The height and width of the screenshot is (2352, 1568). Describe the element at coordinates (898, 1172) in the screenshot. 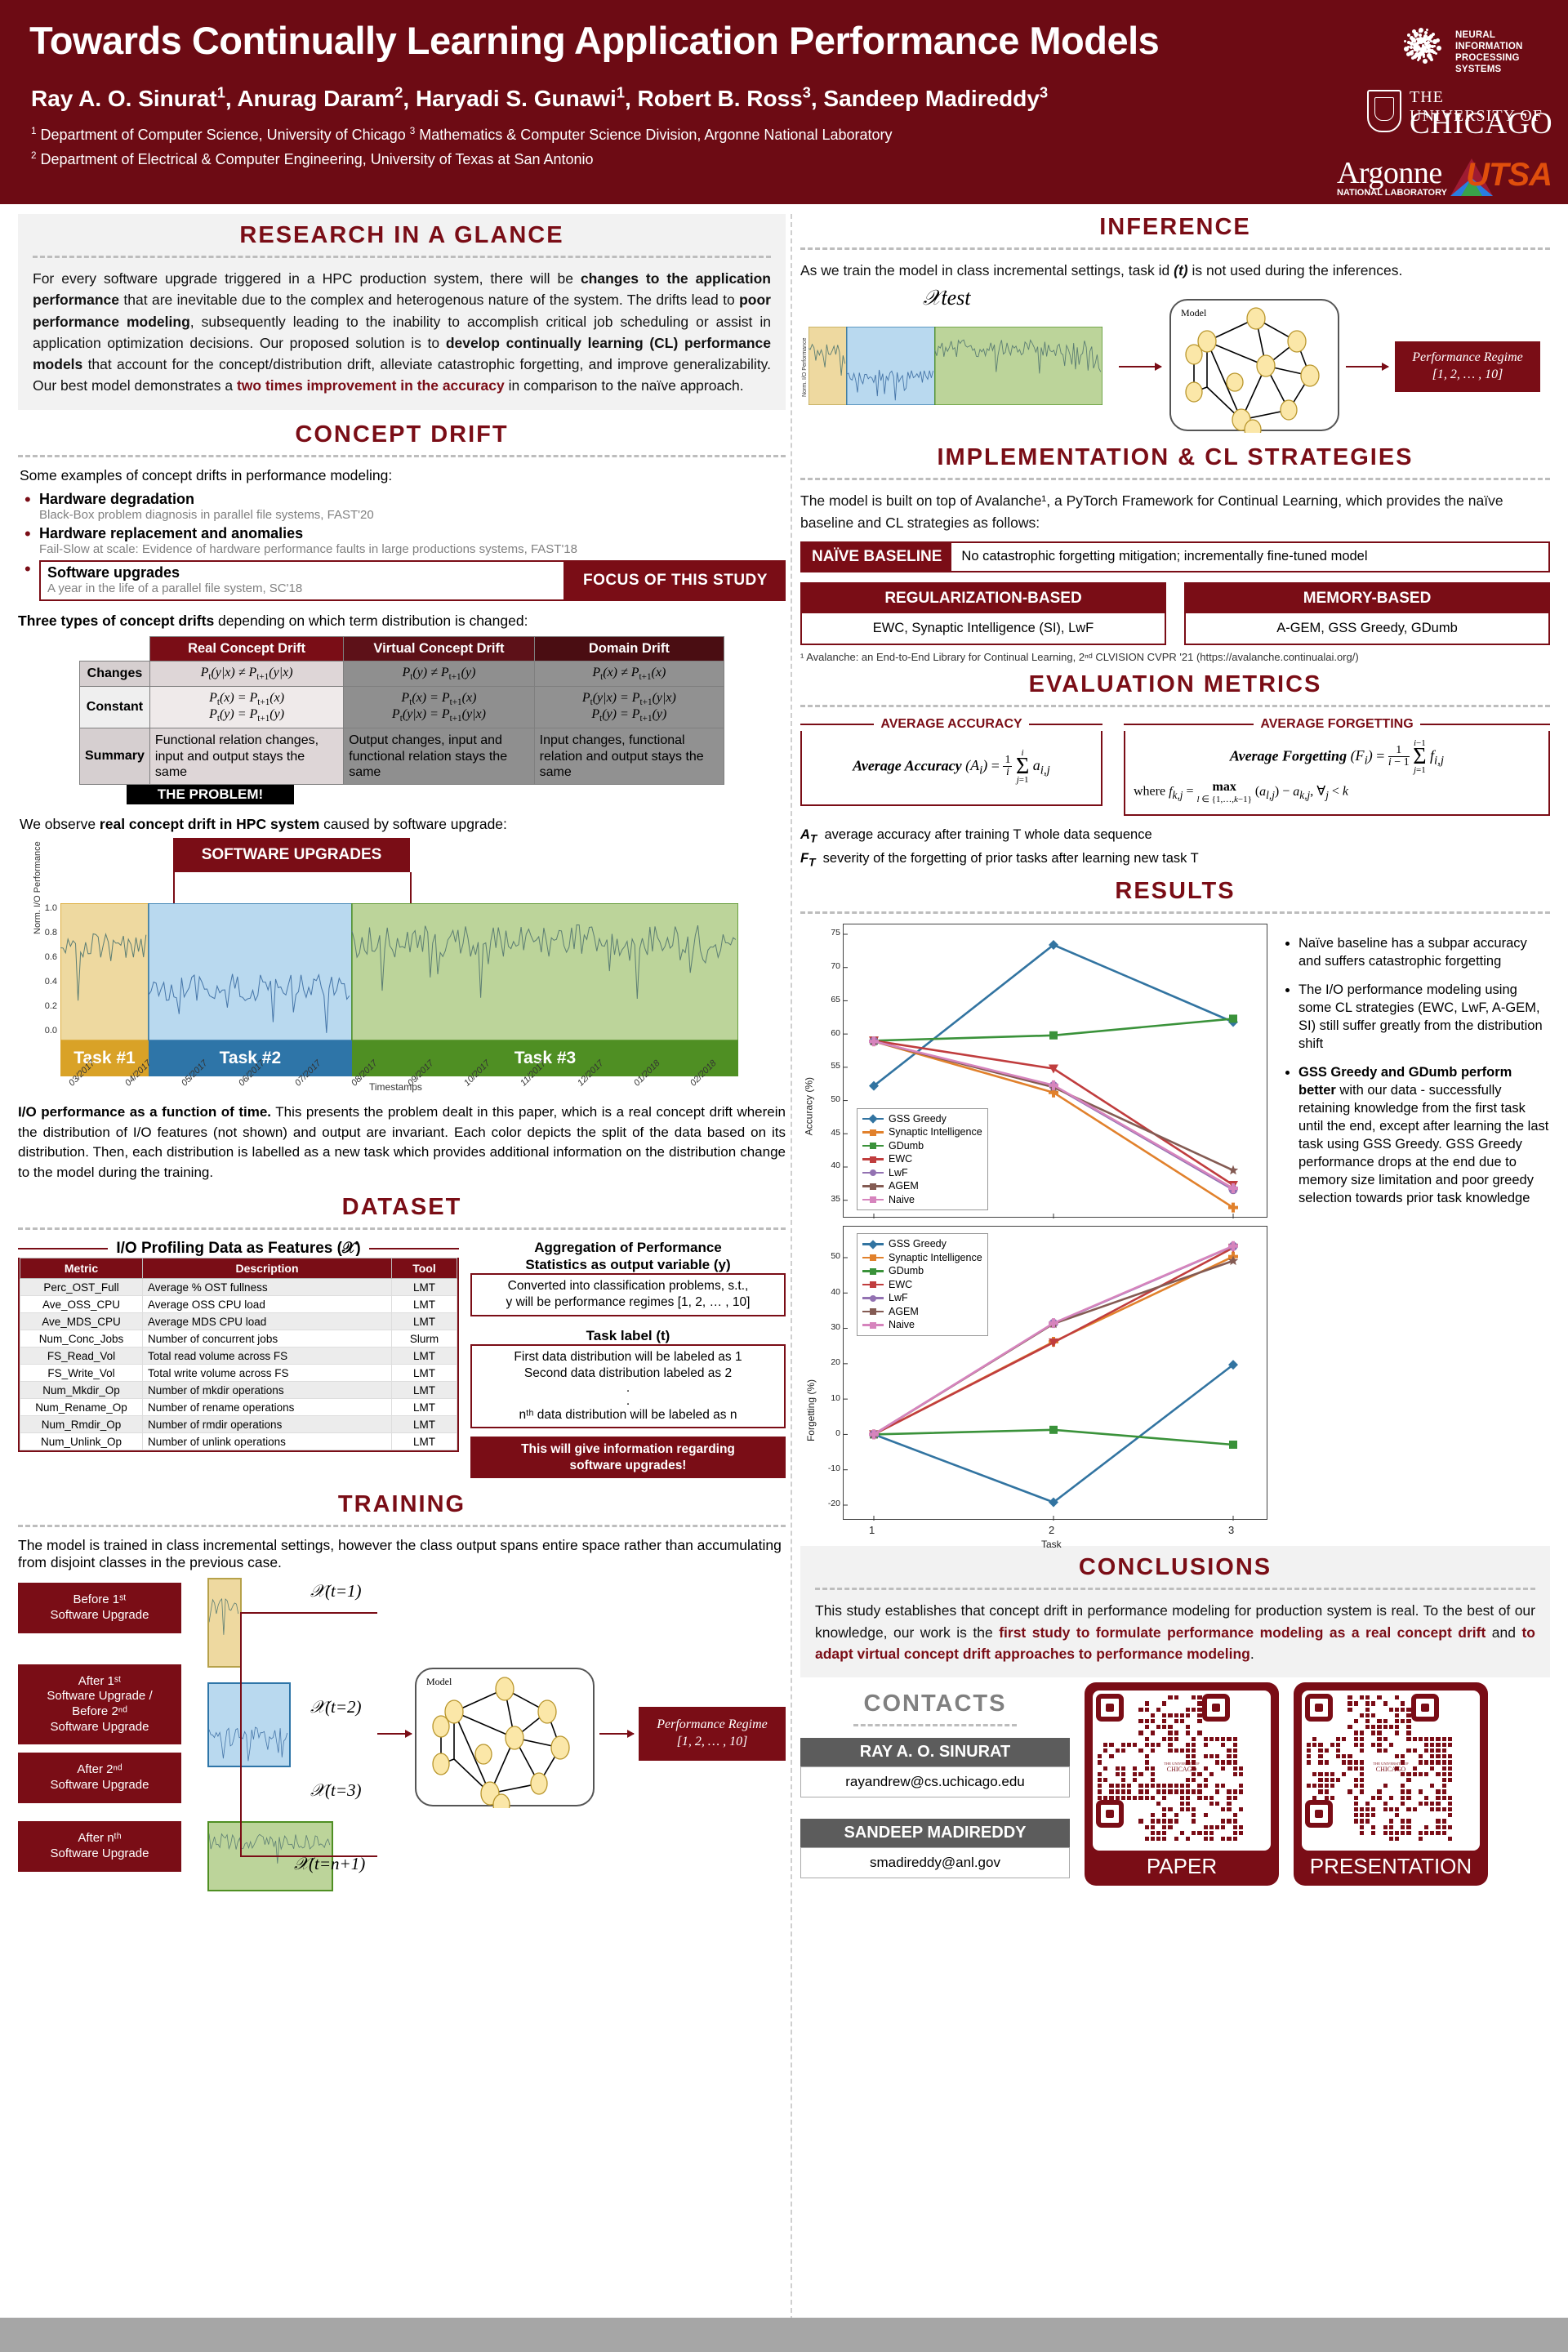

I see `legend-label-4: LwF` at that location.